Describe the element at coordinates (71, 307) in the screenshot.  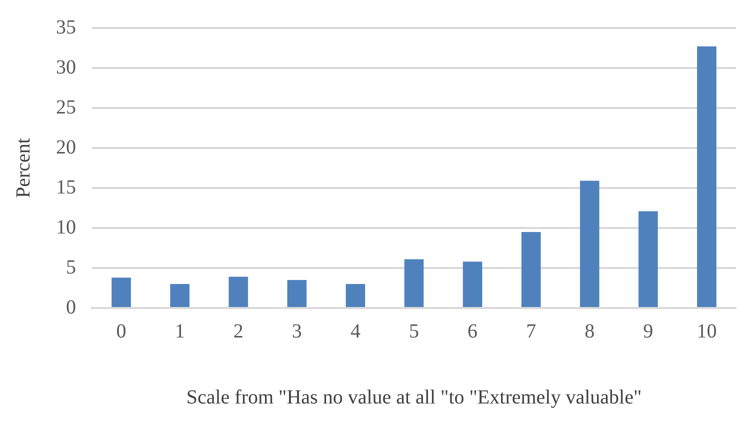
I see `y-tick-label: 0` at that location.